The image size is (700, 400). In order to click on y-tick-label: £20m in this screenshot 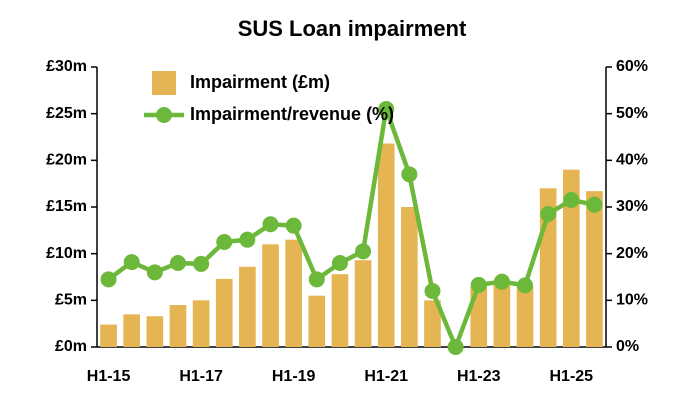, I will do `click(66, 160)`.